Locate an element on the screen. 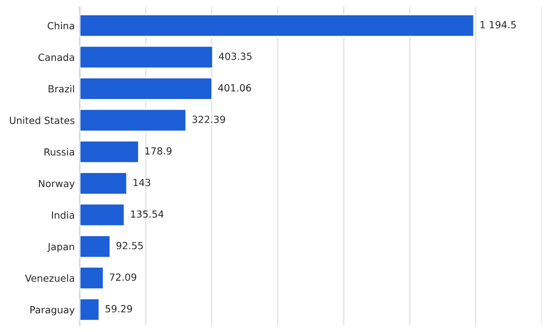 The height and width of the screenshot is (332, 550). data-label: 403.35 is located at coordinates (235, 56).